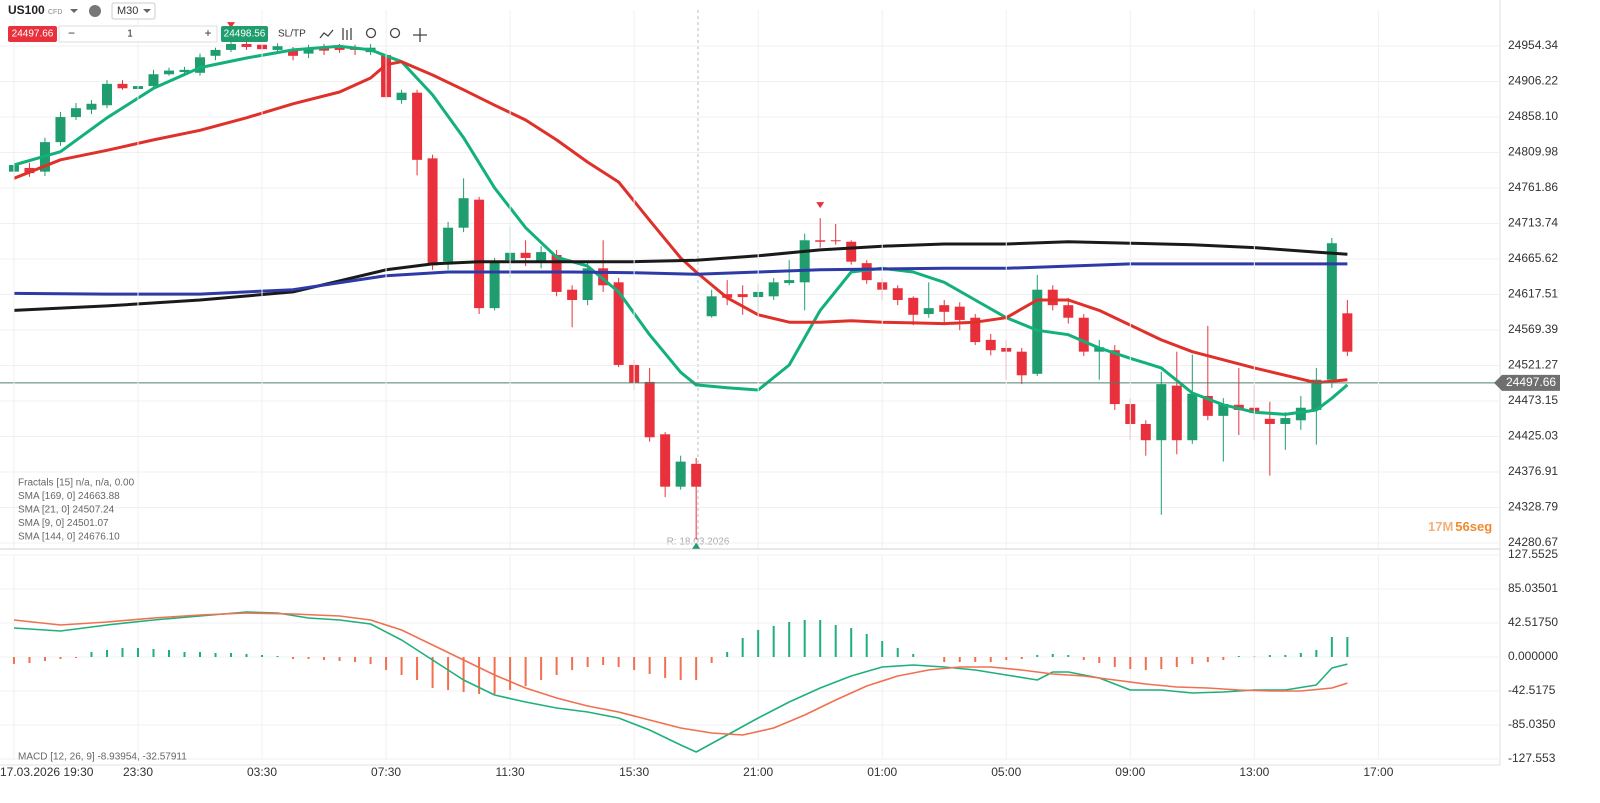  I want to click on x-tick-label: 05:00, so click(1006, 772).